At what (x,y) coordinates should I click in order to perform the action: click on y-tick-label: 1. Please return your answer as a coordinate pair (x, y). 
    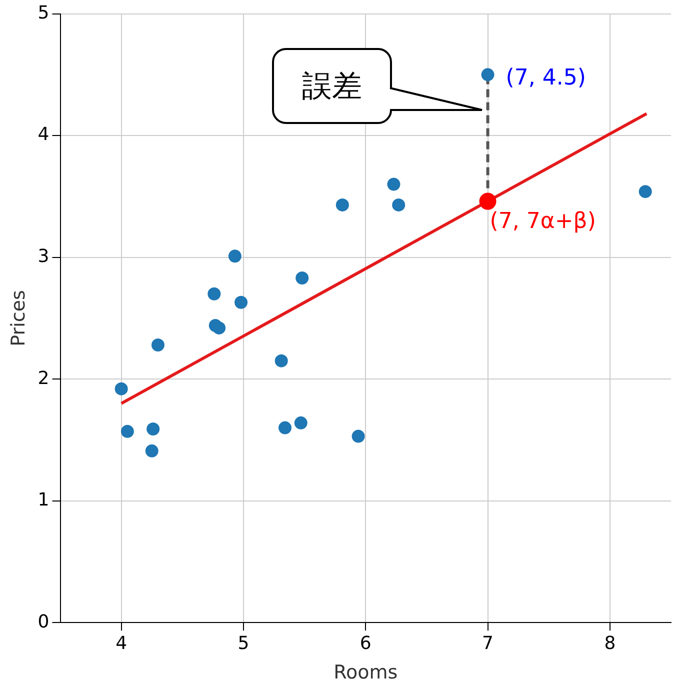
    Looking at the image, I should click on (44, 500).